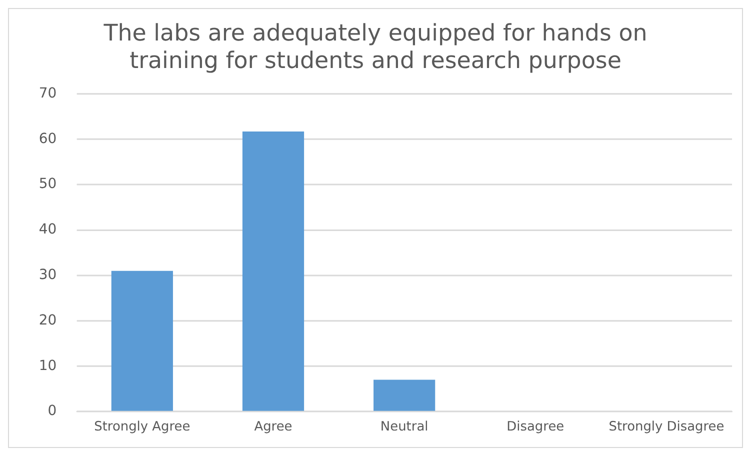  Describe the element at coordinates (376, 33) in the screenshot. I see `text: The labs are adequately equipped for hands on` at that location.